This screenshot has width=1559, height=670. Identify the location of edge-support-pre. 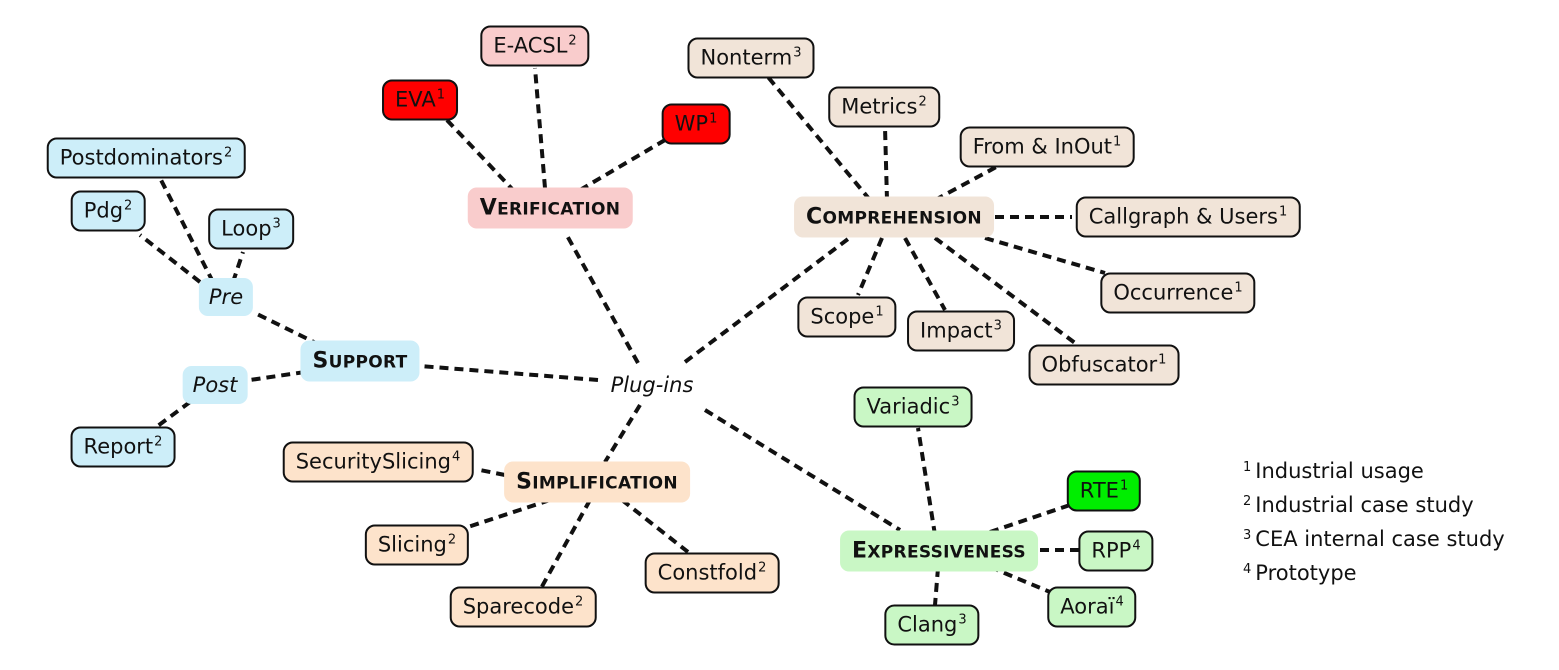
(287, 329).